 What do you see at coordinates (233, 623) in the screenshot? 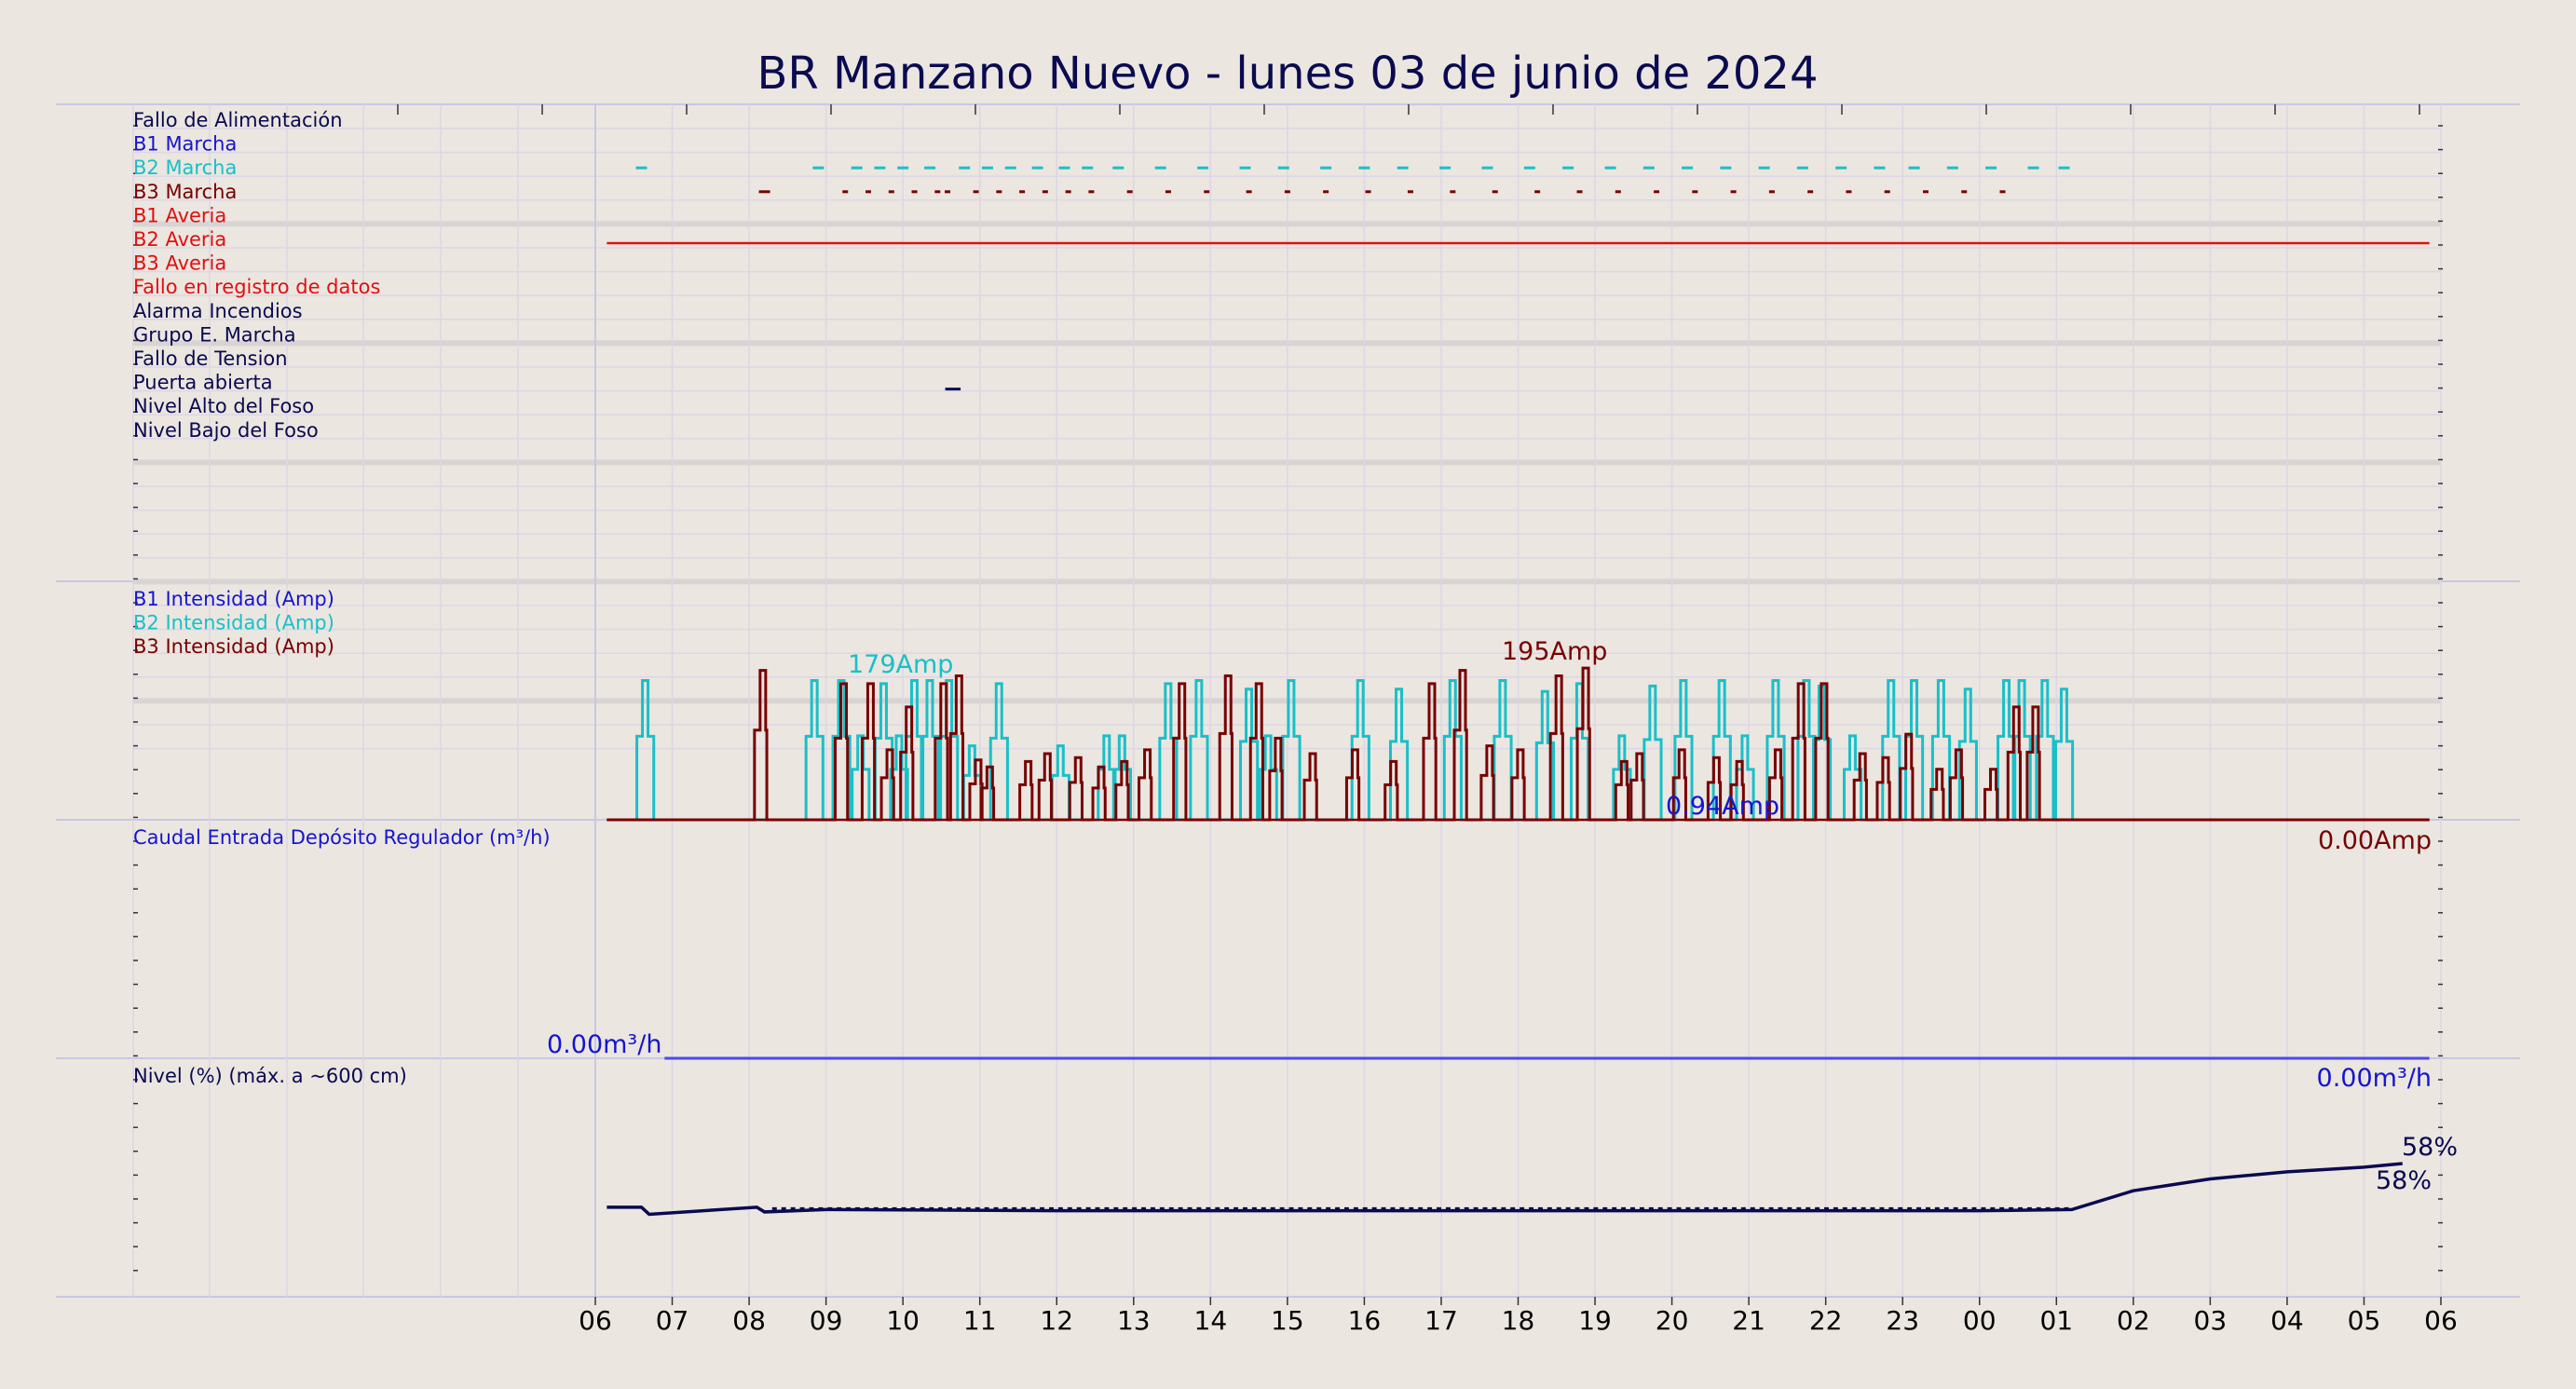
I see `intensity-label-1: B2 Intensidad (Amp)` at bounding box center [233, 623].